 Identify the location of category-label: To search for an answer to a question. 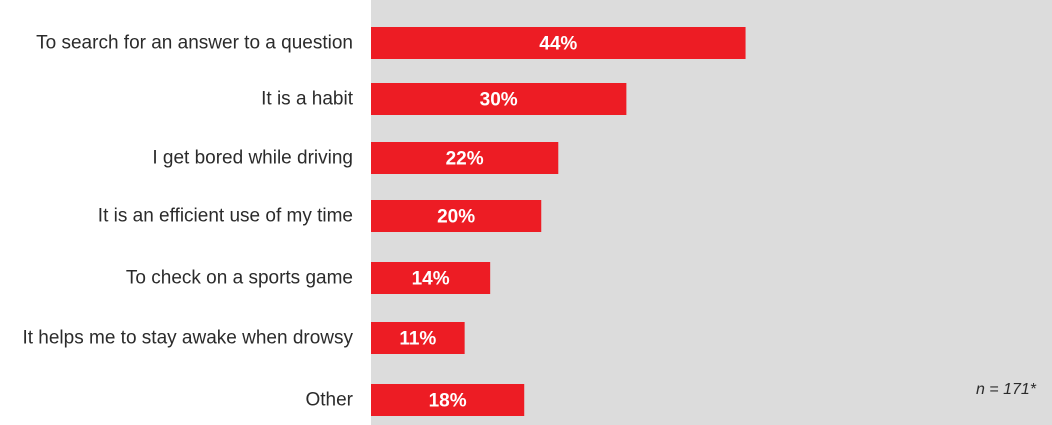
(194, 43).